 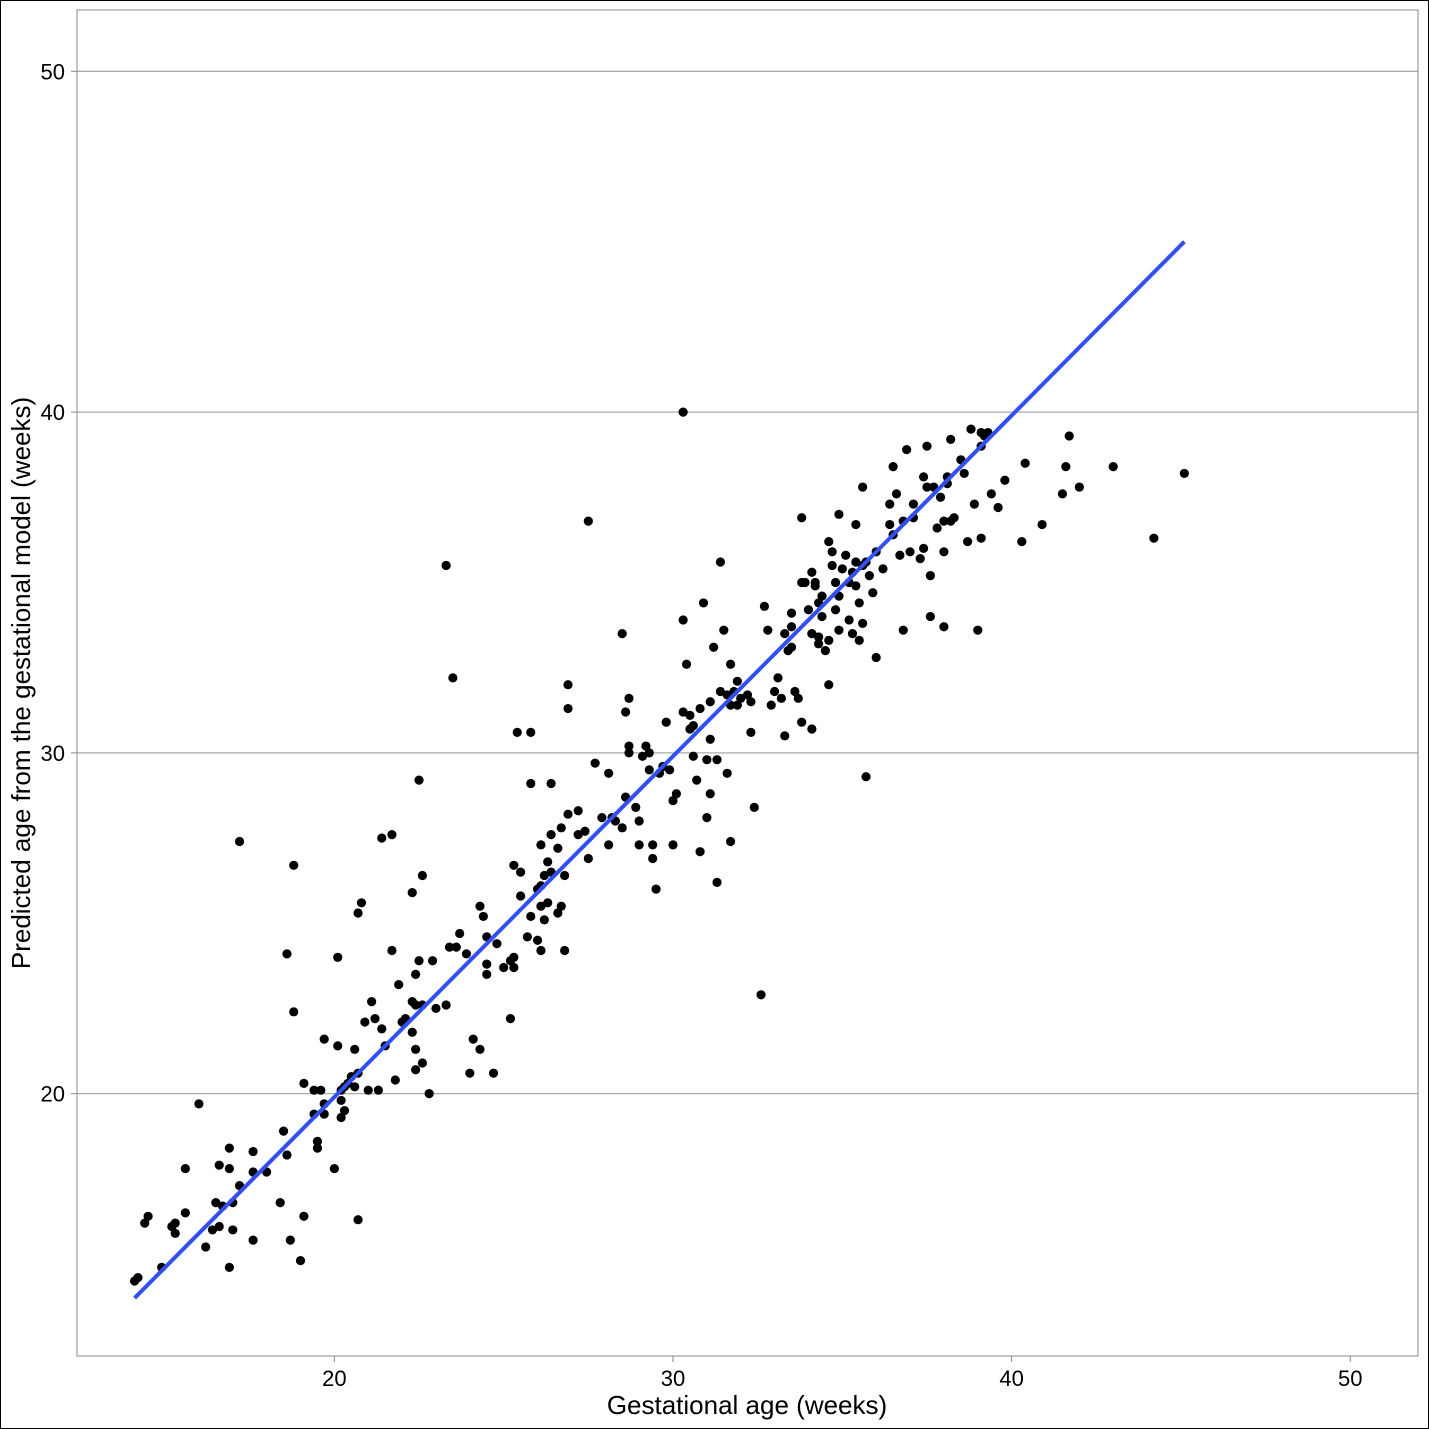 I want to click on y-tick-label-20: 20, so click(x=53, y=1094).